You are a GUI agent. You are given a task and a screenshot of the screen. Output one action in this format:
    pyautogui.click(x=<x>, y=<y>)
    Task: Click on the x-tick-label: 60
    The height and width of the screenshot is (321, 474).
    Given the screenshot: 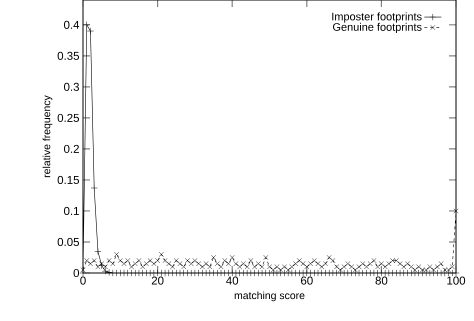 What is the action you would take?
    pyautogui.click(x=307, y=280)
    